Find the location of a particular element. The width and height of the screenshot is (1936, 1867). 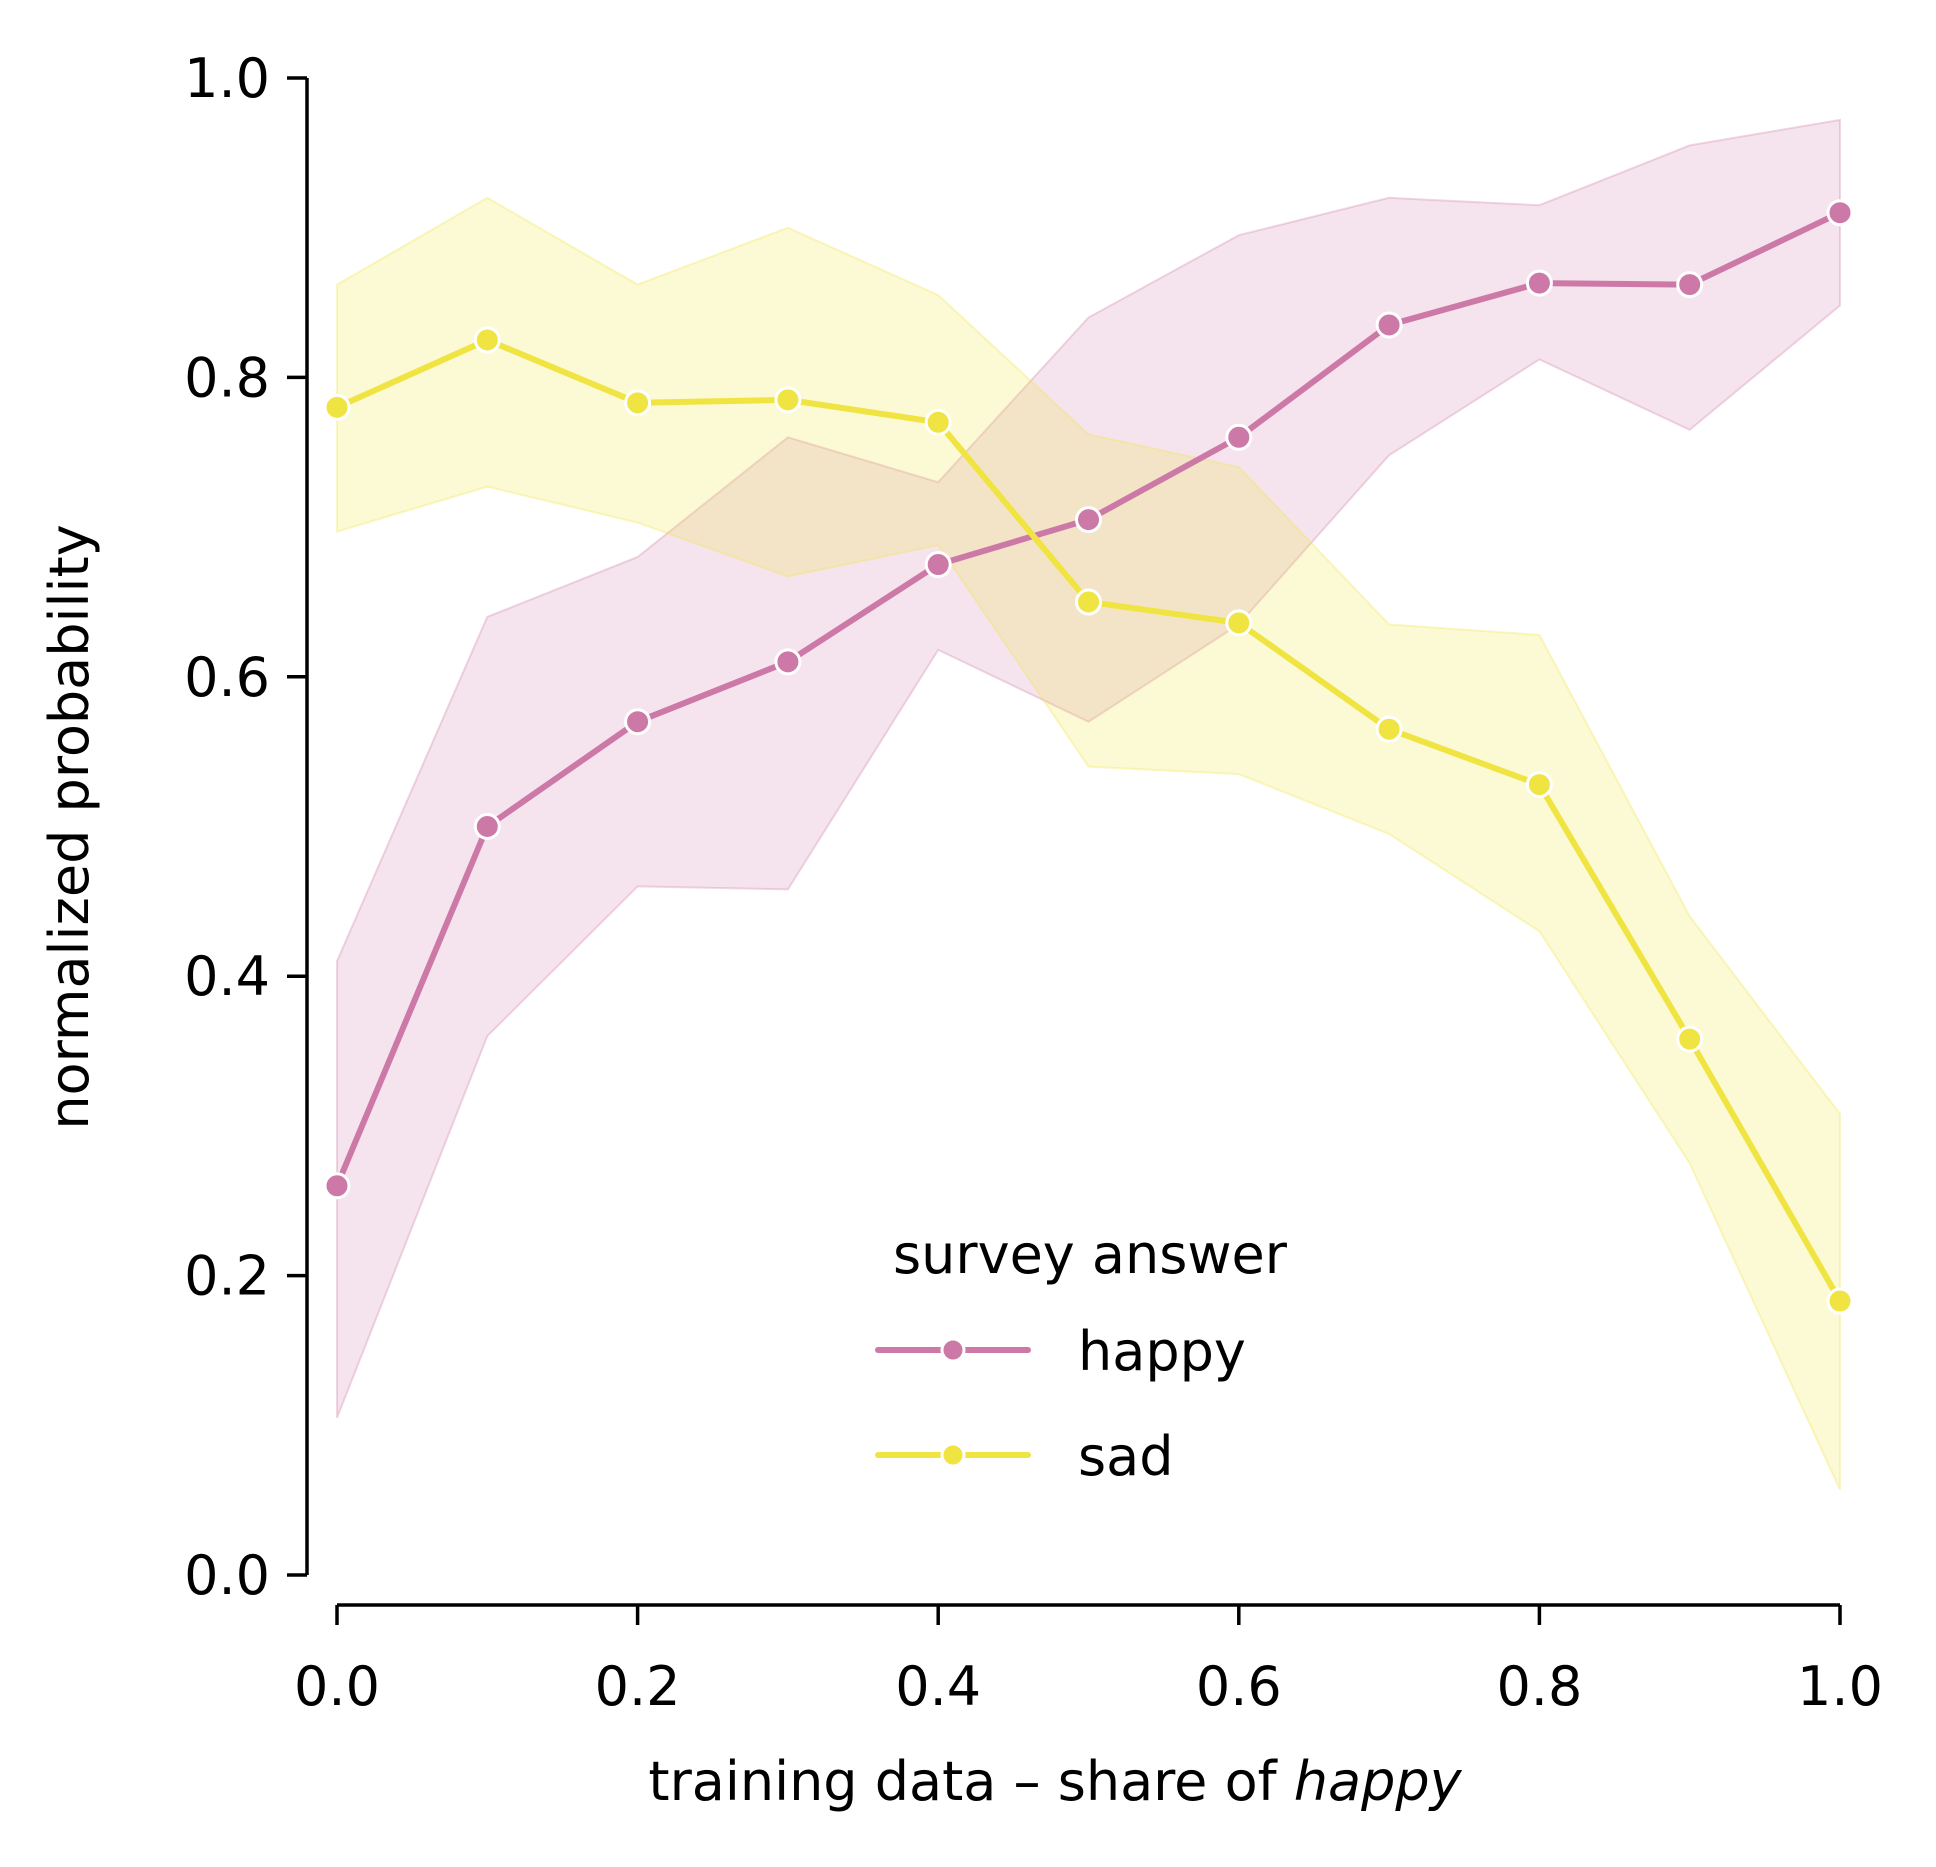

legend-marker-happy is located at coordinates (953, 1350).